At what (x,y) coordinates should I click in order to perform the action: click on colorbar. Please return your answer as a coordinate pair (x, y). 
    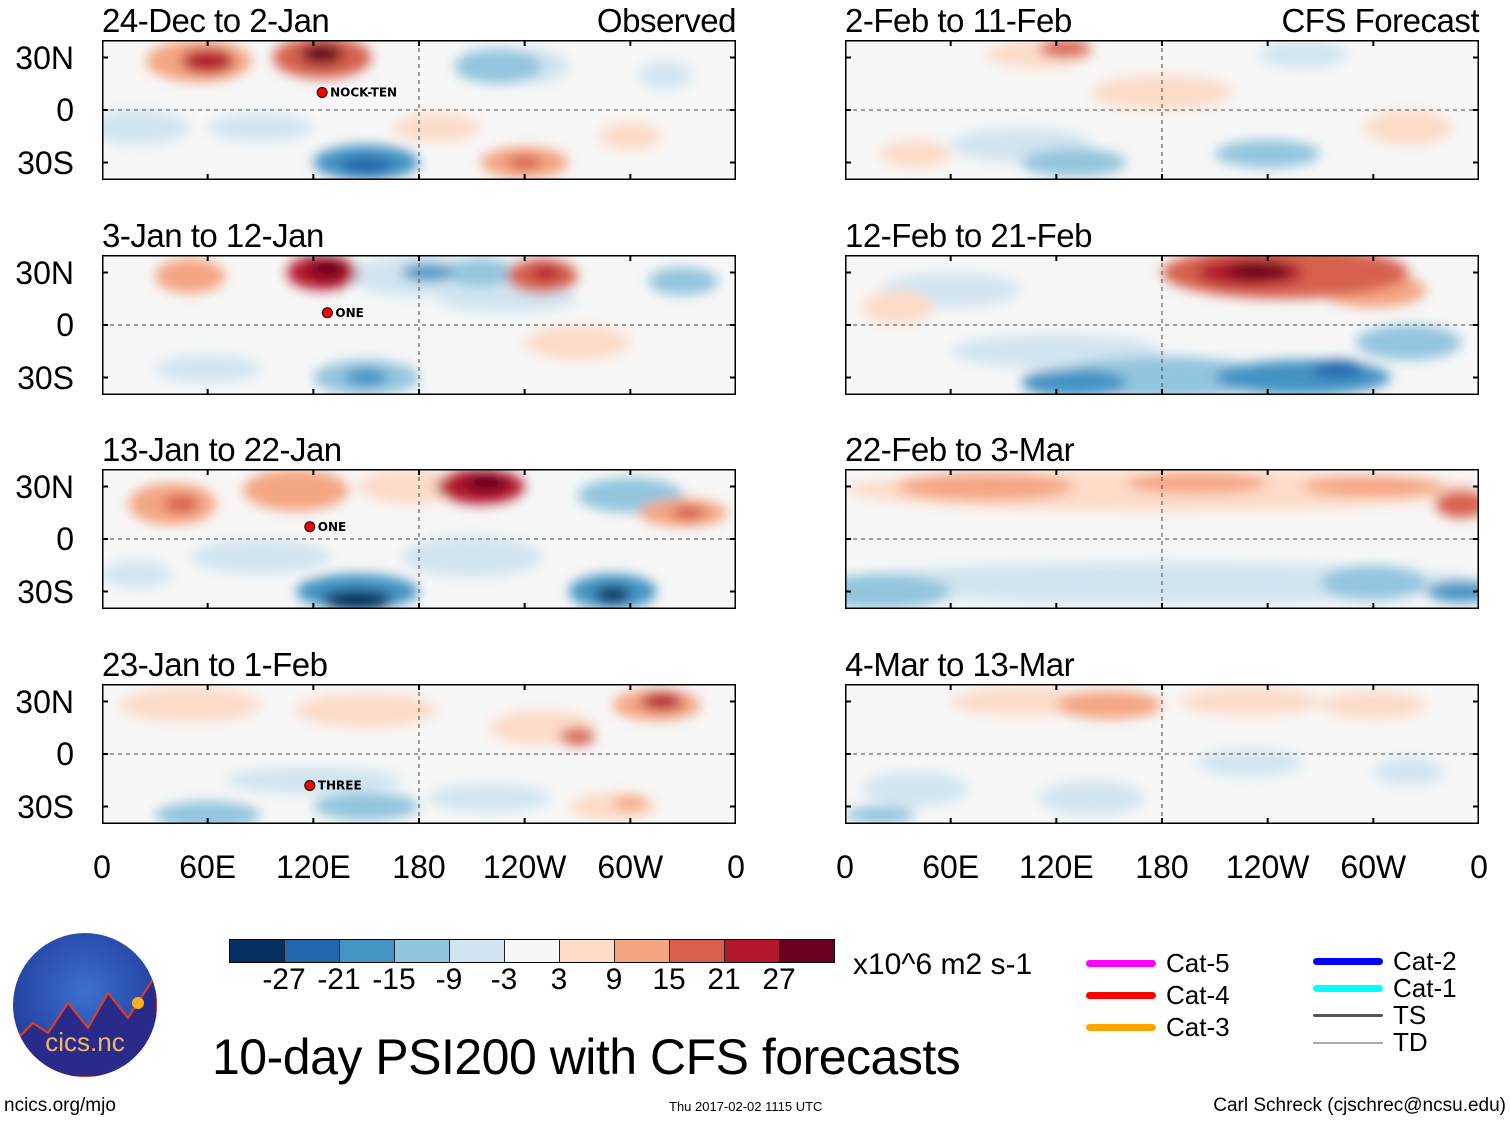
    Looking at the image, I should click on (532, 951).